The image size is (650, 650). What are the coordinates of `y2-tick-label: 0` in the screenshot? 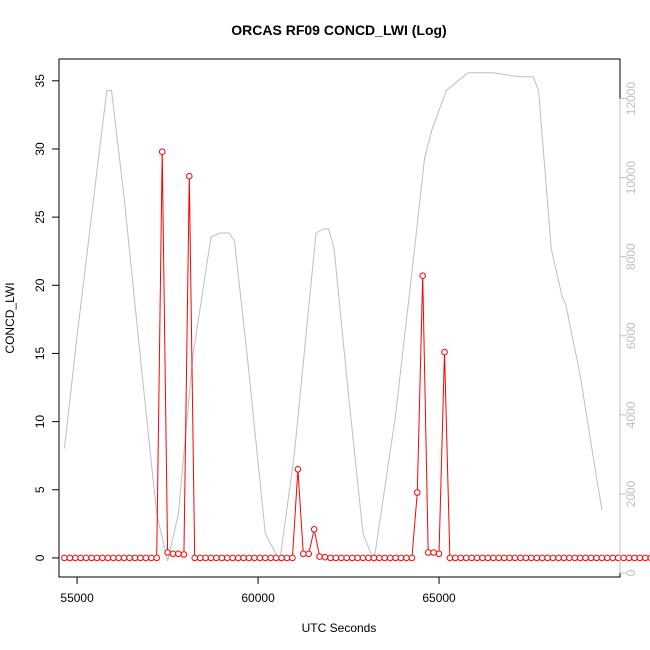 It's located at (631, 572).